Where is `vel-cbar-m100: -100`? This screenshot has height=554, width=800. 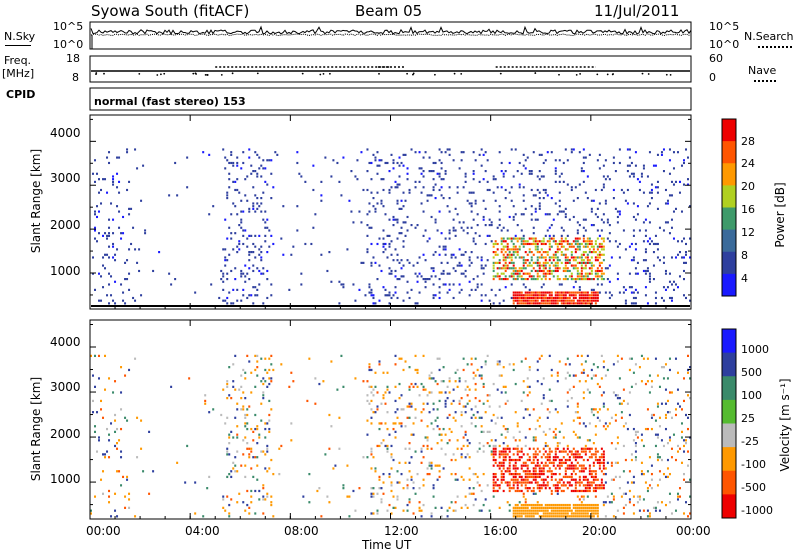 vel-cbar-m100: -100 is located at coordinates (753, 464).